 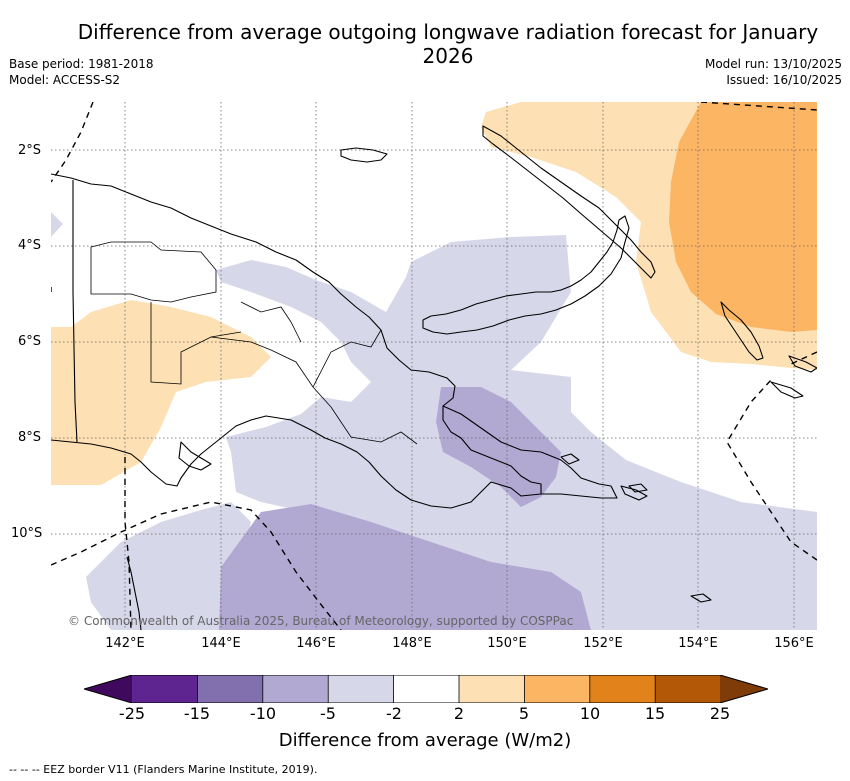 I want to click on issued-date: Issued: 16/10/2025, so click(x=784, y=80).